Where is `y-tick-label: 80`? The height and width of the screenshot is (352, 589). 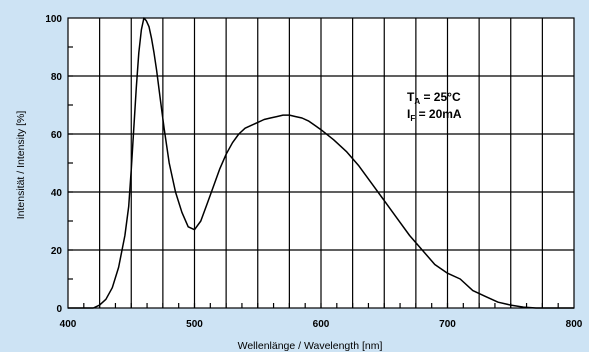 y-tick-label: 80 is located at coordinates (57, 77).